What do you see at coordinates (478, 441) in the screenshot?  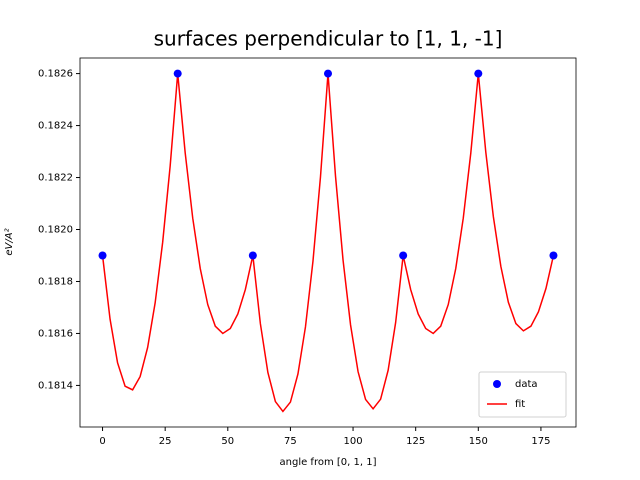 I see `x-tick-label: 150` at bounding box center [478, 441].